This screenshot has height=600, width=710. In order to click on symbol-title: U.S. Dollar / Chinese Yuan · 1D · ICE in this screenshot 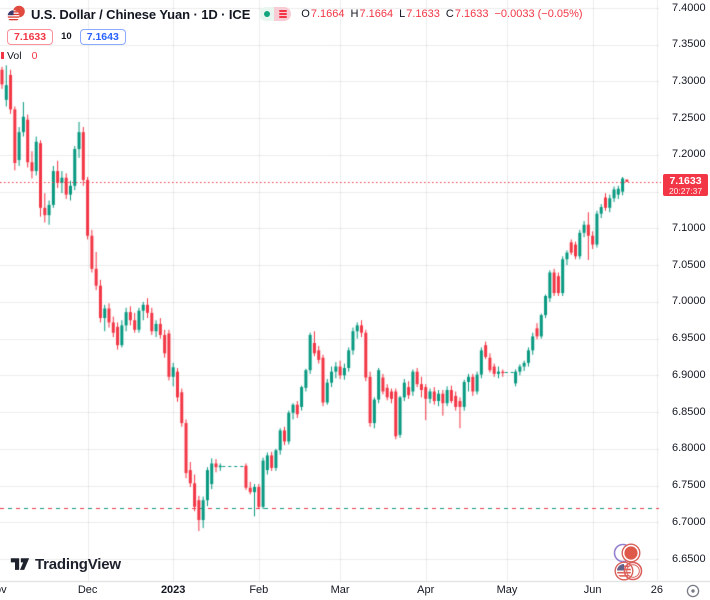, I will do `click(141, 14)`.